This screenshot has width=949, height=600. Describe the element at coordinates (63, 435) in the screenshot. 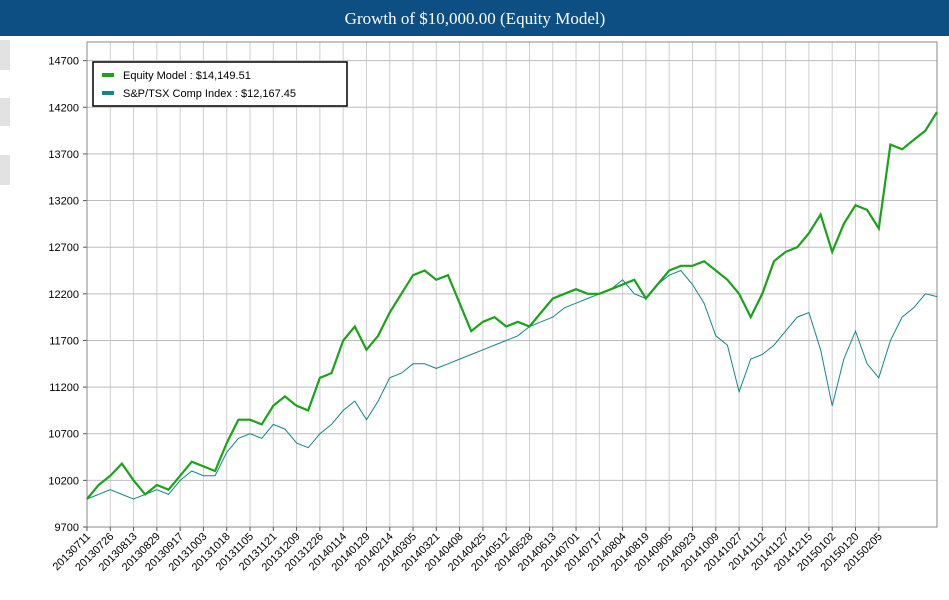

I see `y-tick-label: 10700` at that location.